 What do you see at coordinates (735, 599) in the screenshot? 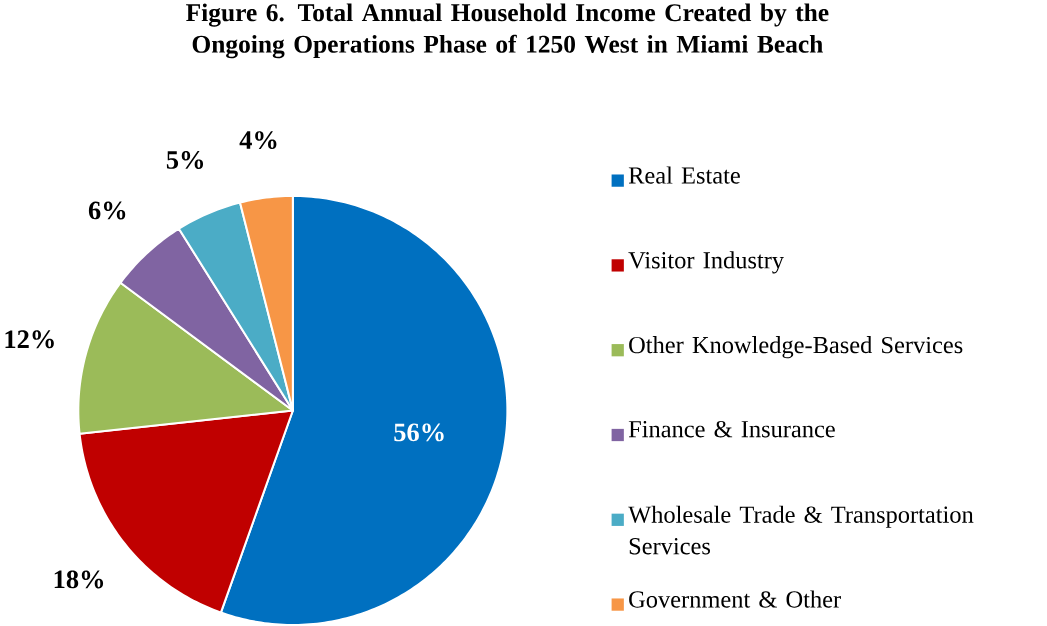
I see `legend-label: Government & Other` at bounding box center [735, 599].